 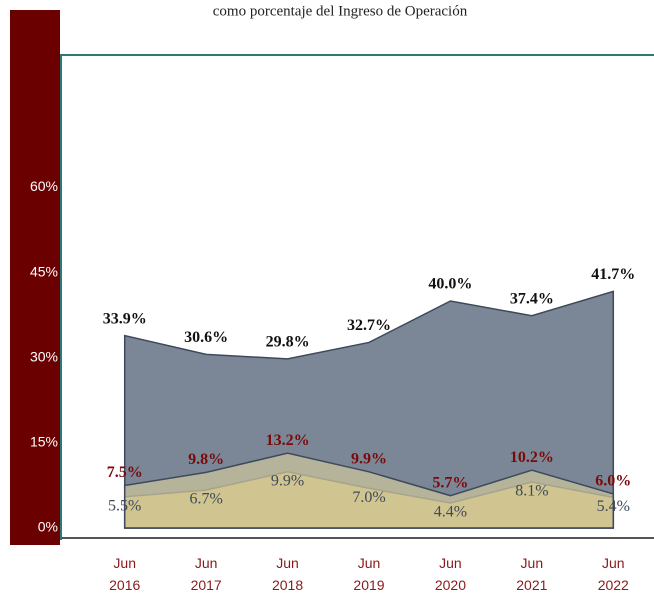 I want to click on y-tick-label: 60%, so click(x=44, y=186).